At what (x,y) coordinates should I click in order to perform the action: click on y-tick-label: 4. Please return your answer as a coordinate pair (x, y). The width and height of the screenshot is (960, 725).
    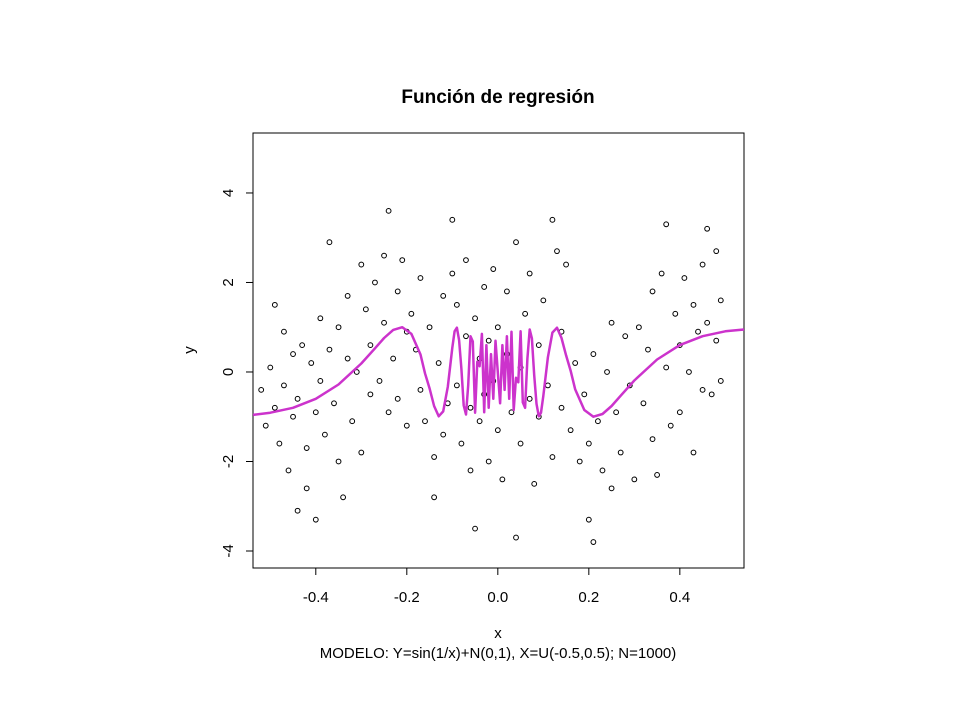
    Looking at the image, I should click on (228, 193).